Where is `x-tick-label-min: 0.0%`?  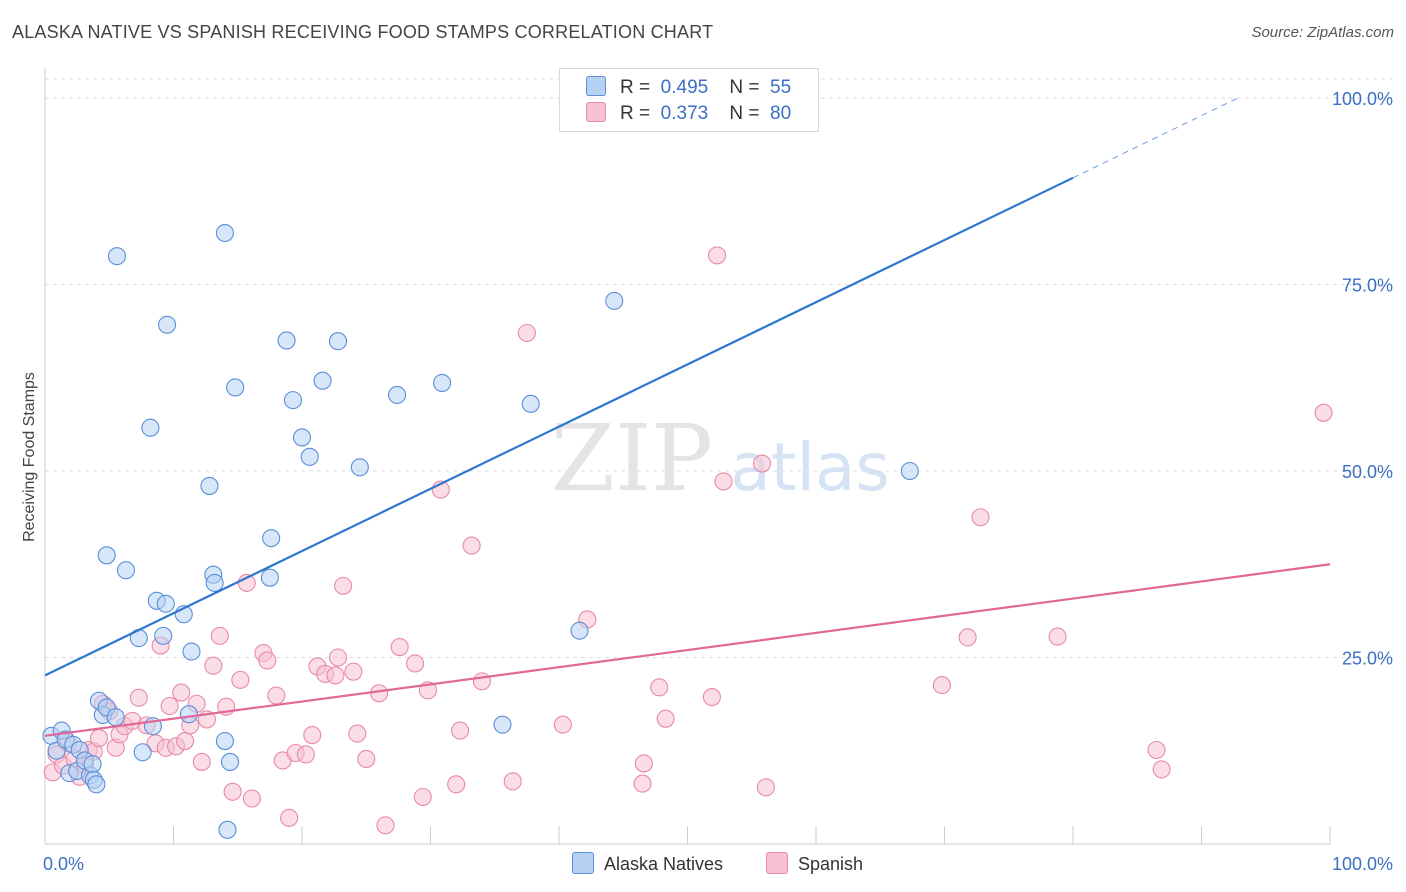 x-tick-label-min: 0.0% is located at coordinates (63, 864).